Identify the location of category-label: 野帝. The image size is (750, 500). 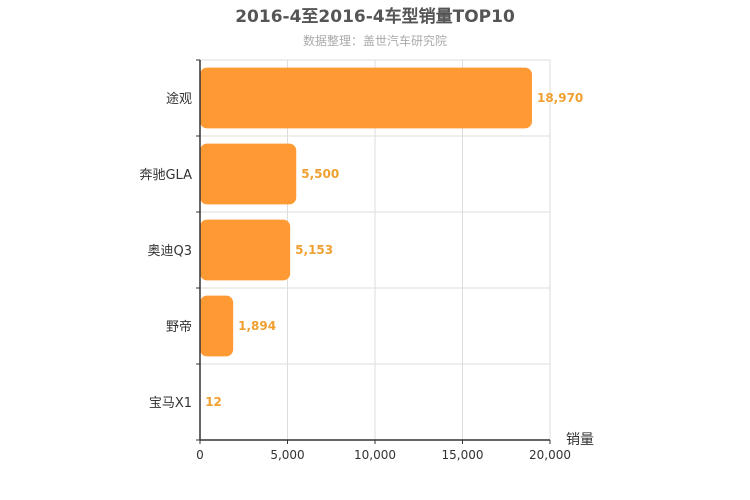
(179, 327).